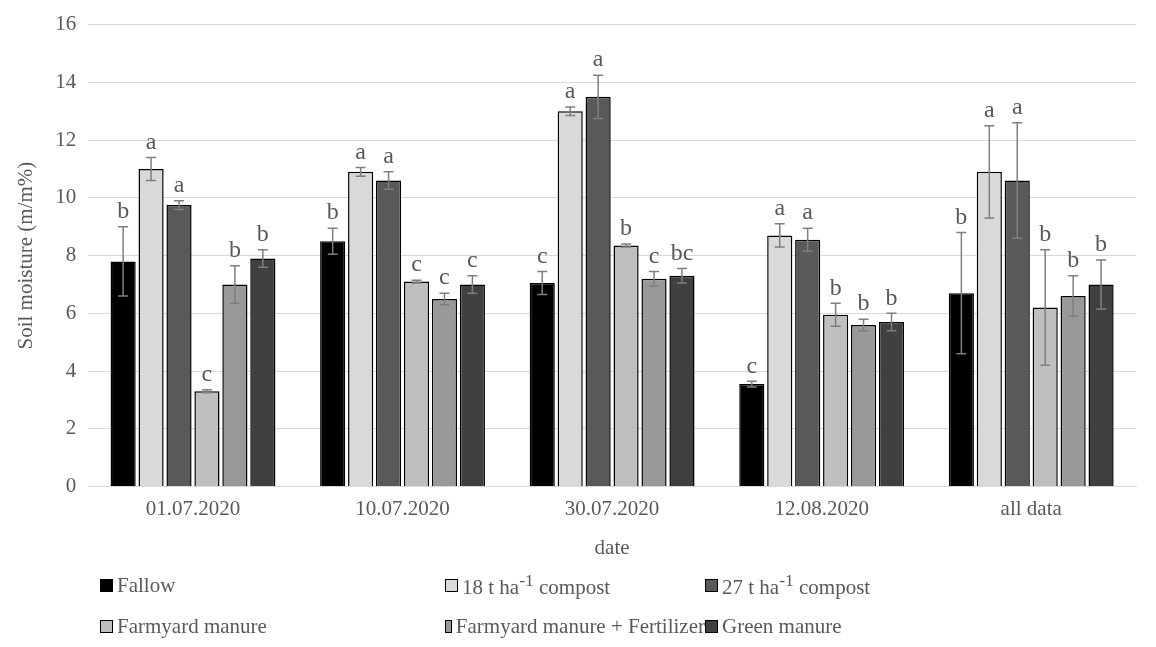  Describe the element at coordinates (1031, 507) in the screenshot. I see `x-tick-label: all data` at that location.